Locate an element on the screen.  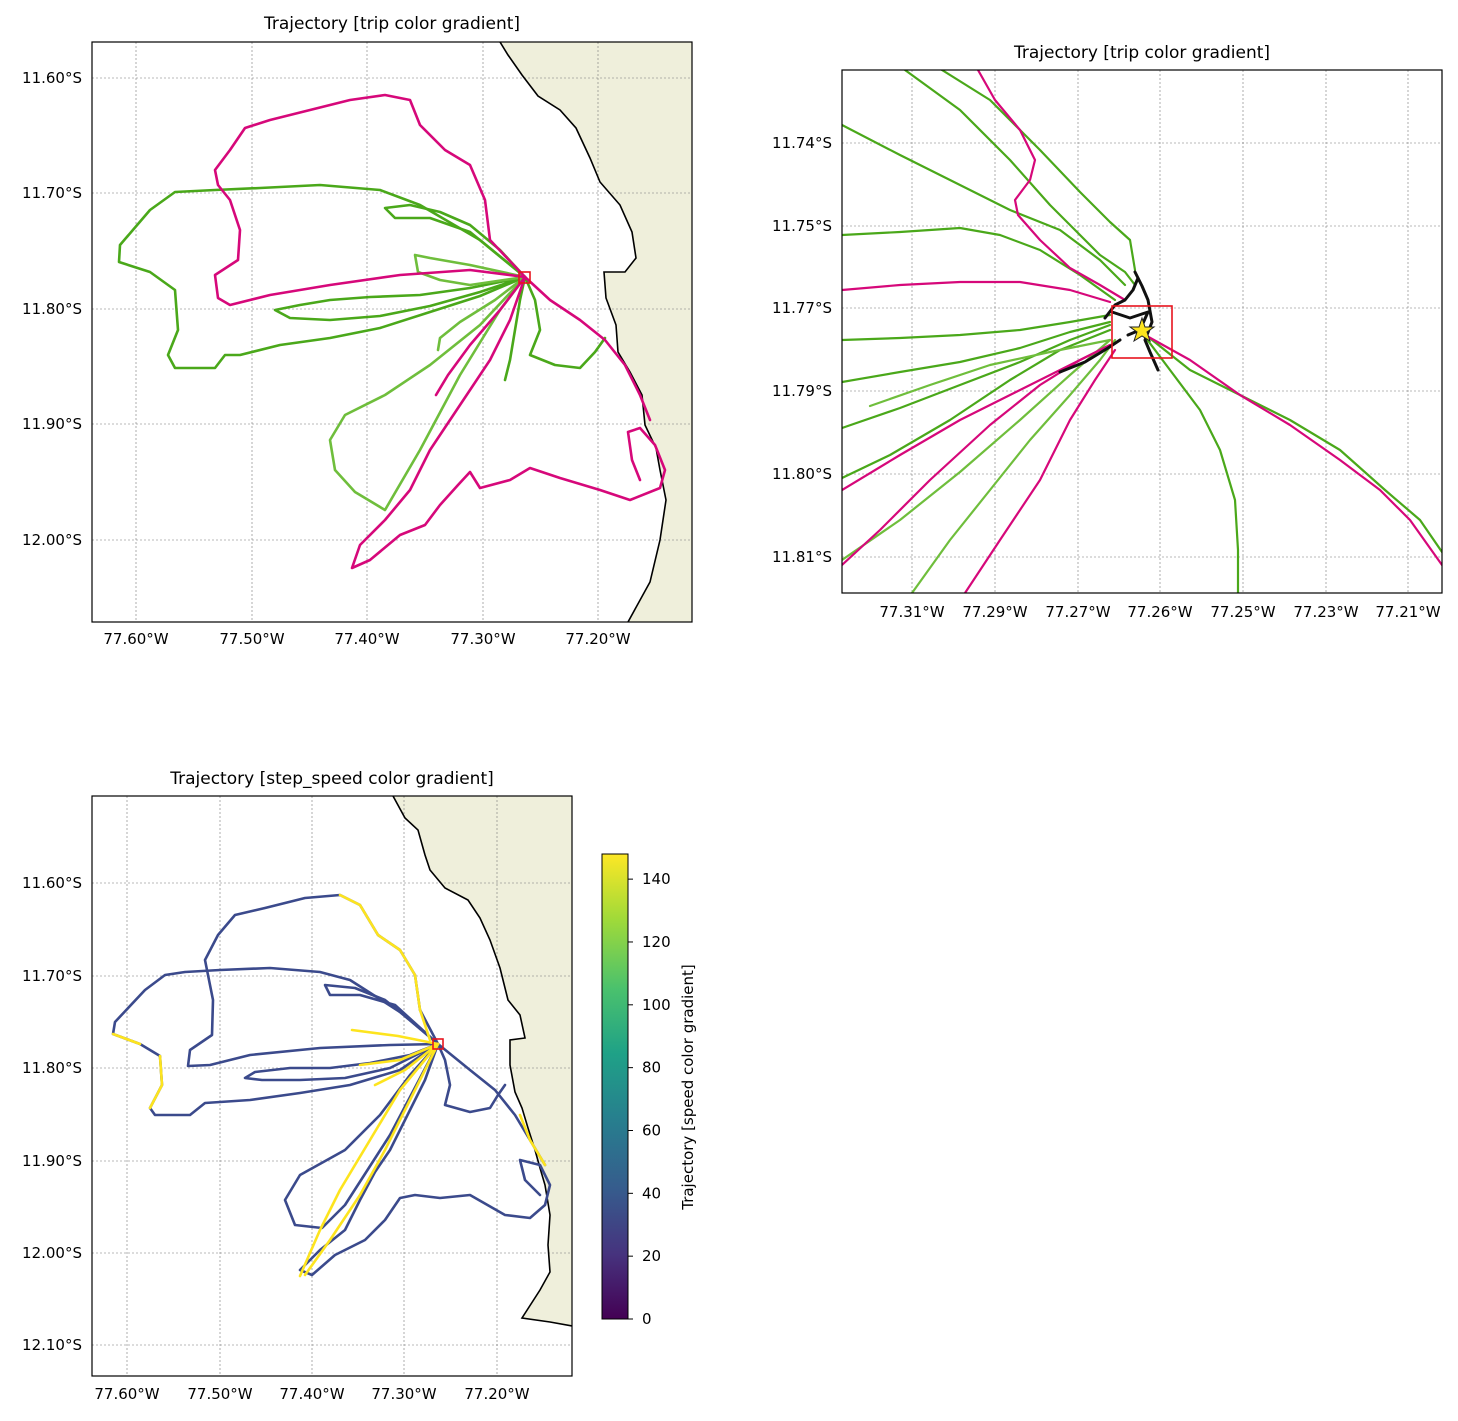
panel-1-green-trips is located at coordinates (362, 347).